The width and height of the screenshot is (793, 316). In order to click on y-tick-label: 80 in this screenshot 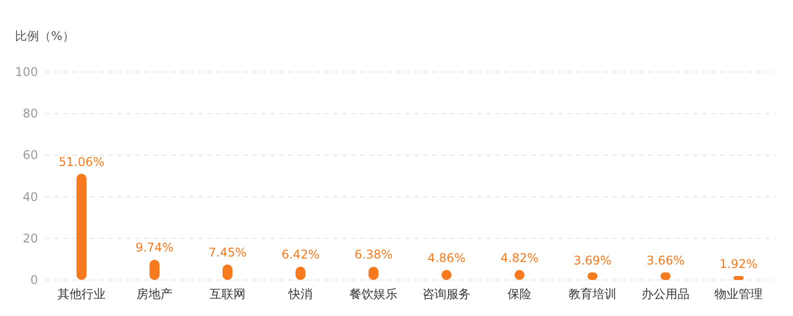, I will do `click(30, 113)`.